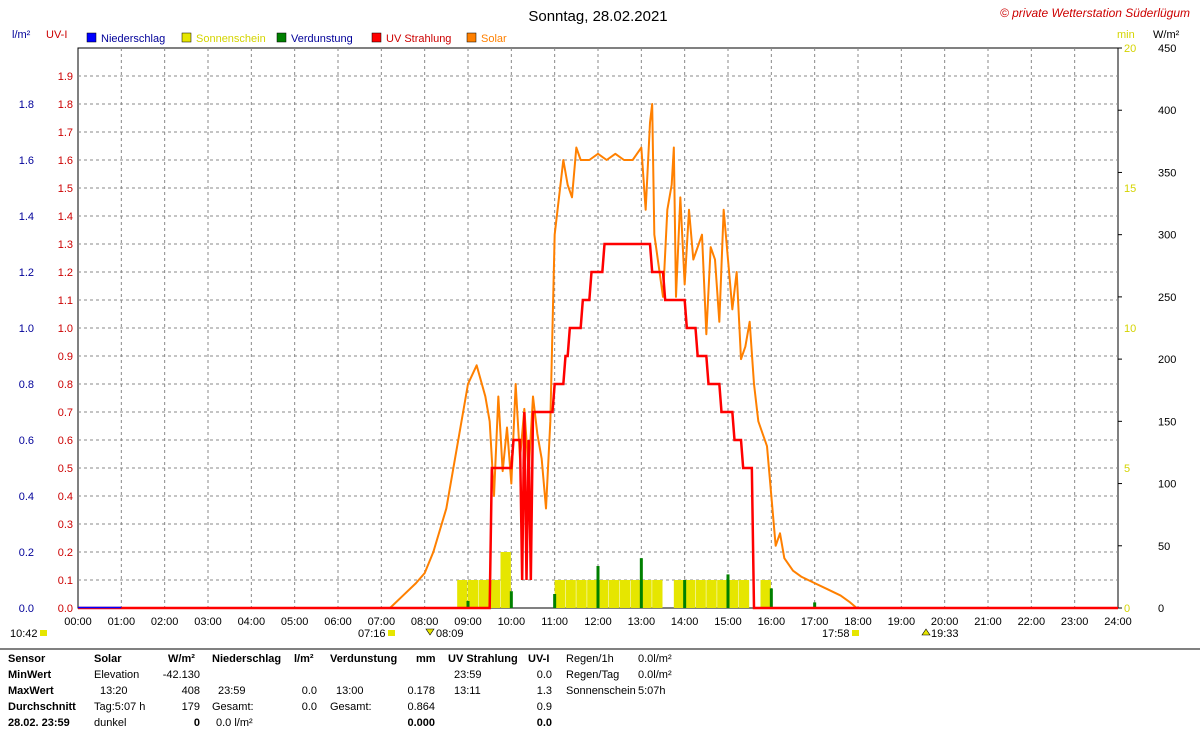  Describe the element at coordinates (376, 37) in the screenshot. I see `legend-swatch-uv` at that location.